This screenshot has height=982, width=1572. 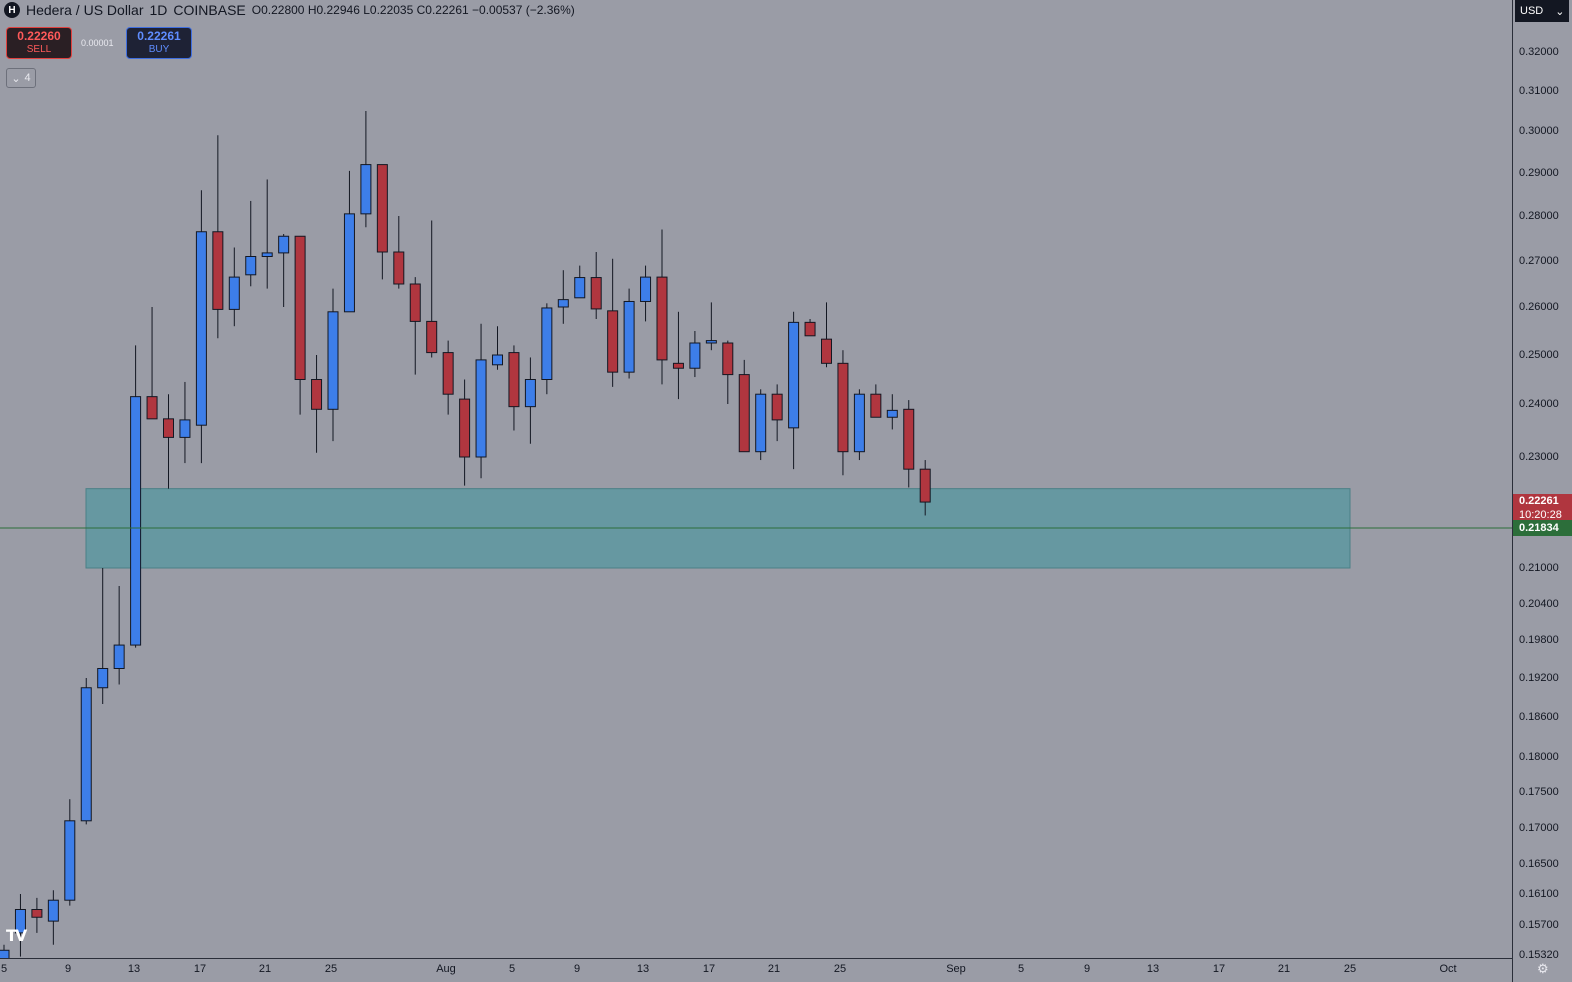 I want to click on currency-button: USD ⌄, so click(x=1542, y=11).